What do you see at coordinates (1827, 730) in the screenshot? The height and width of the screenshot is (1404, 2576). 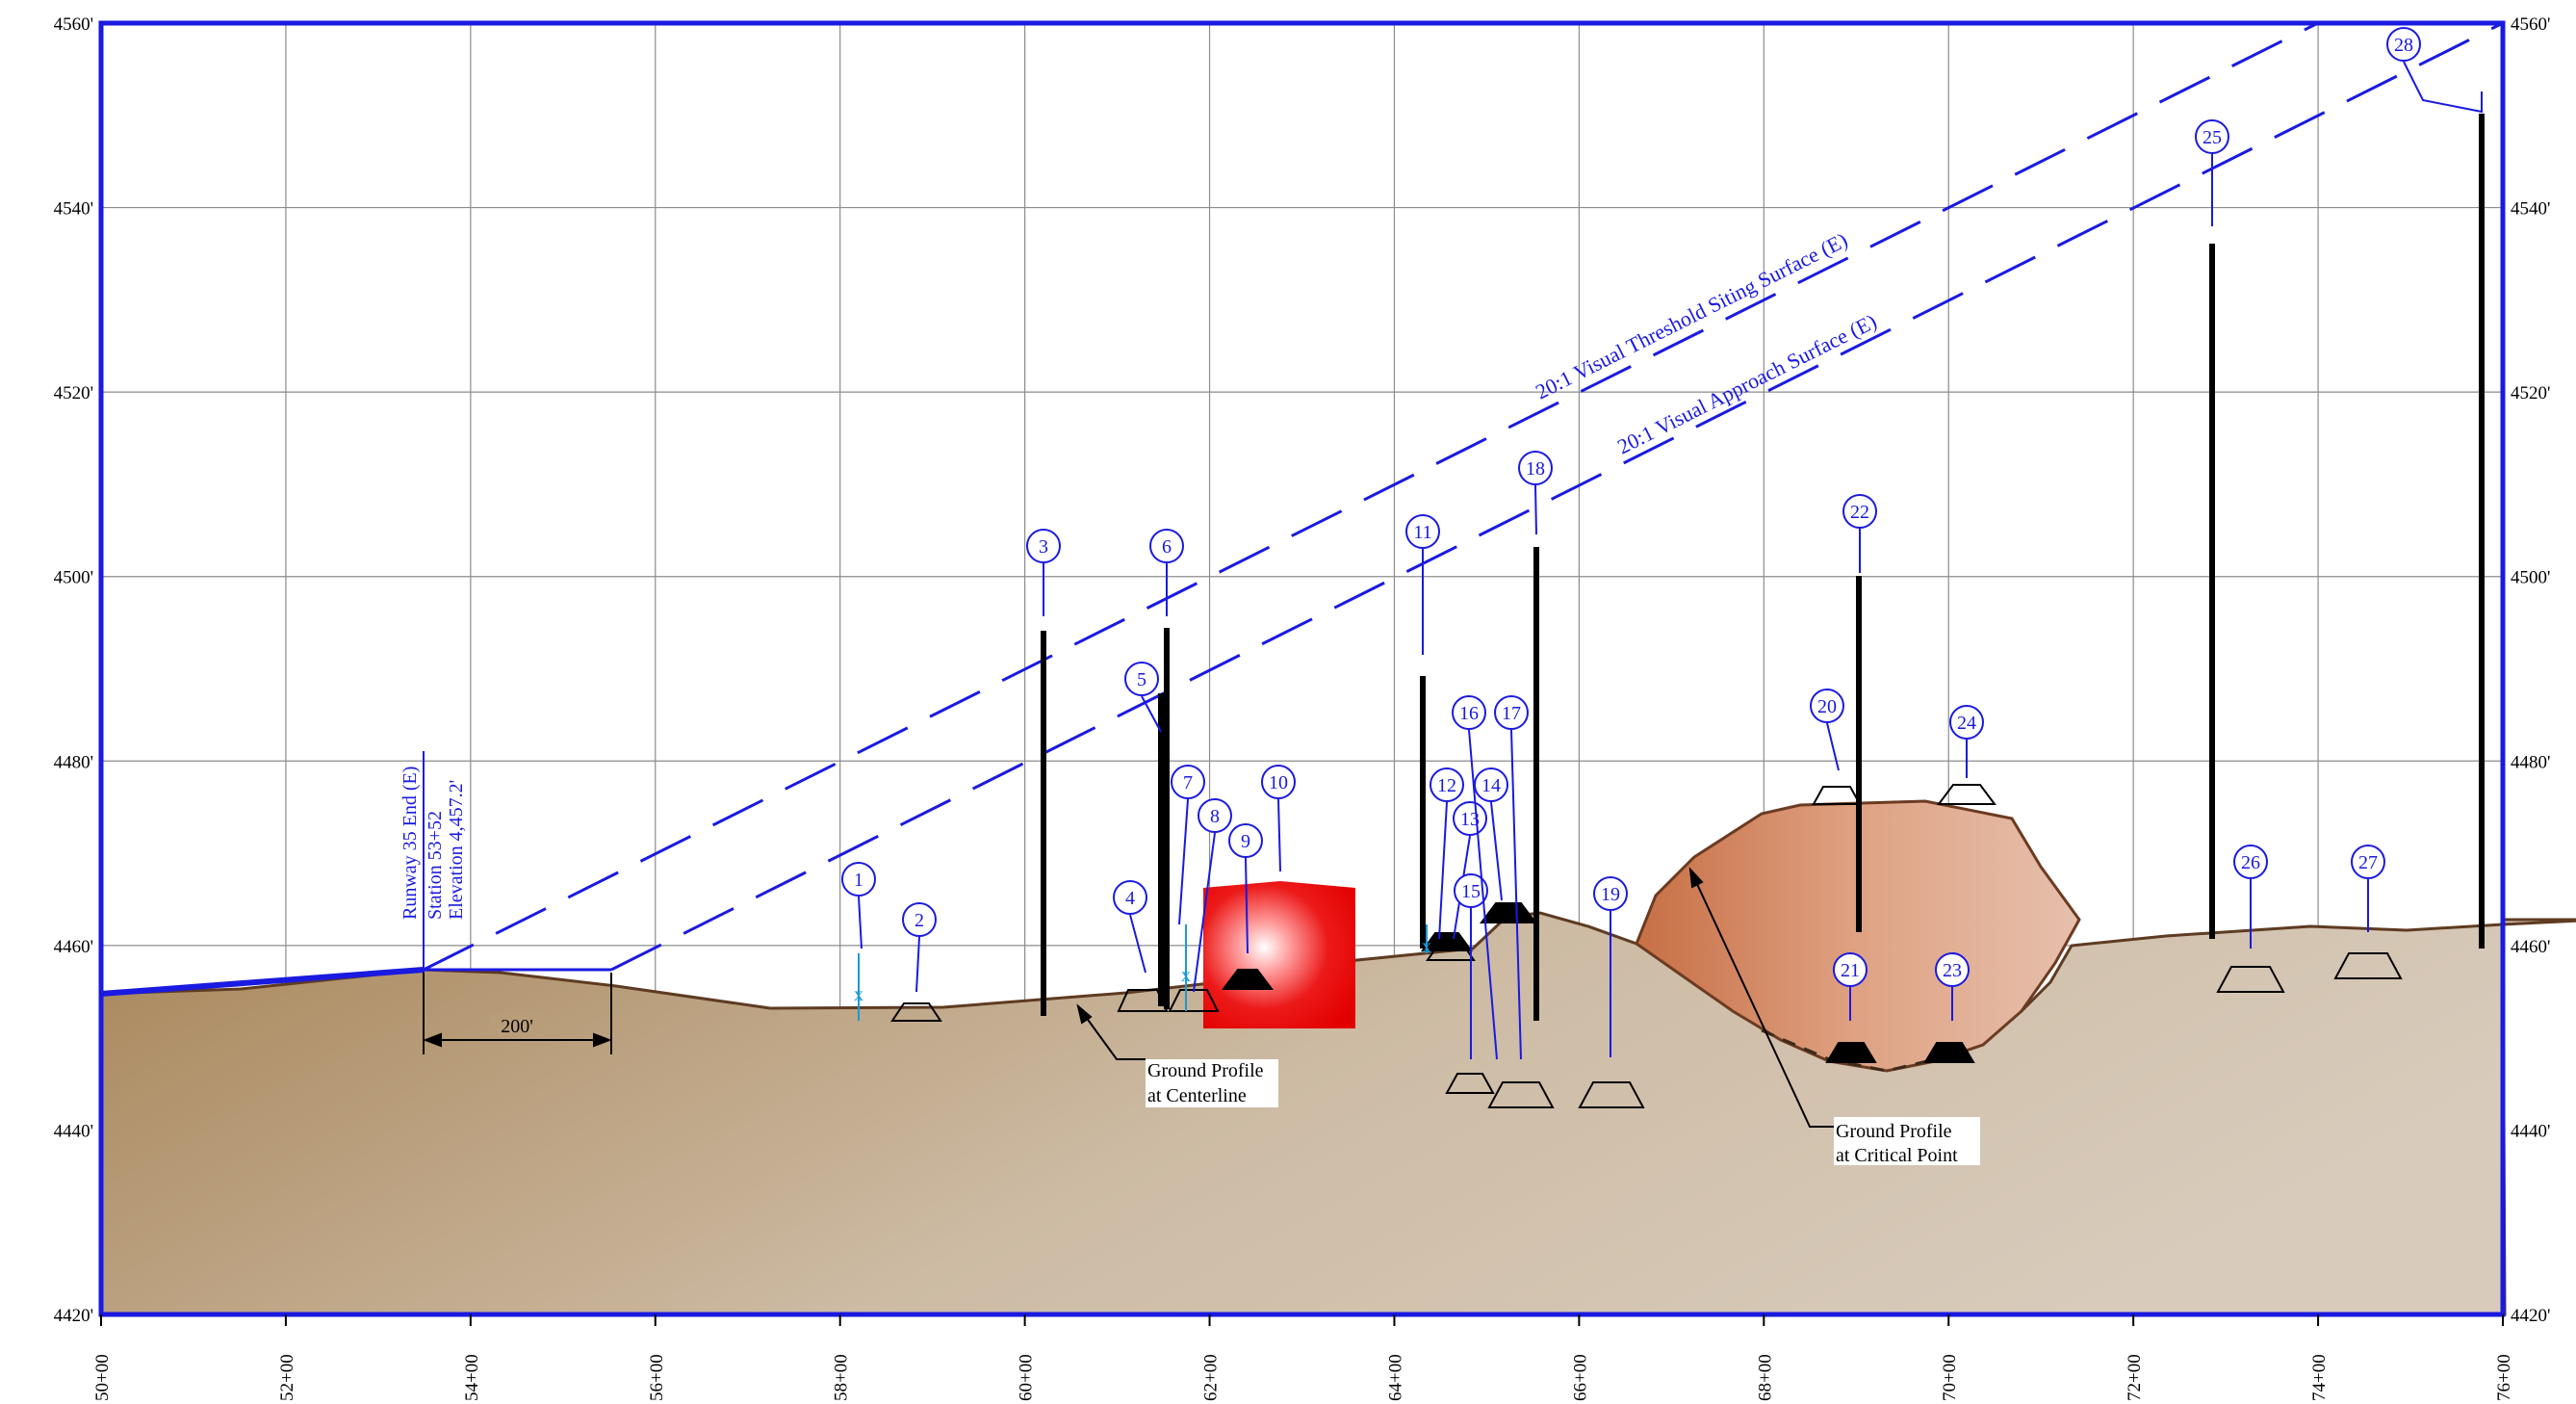 I see `obstruction-marker: 20` at bounding box center [1827, 730].